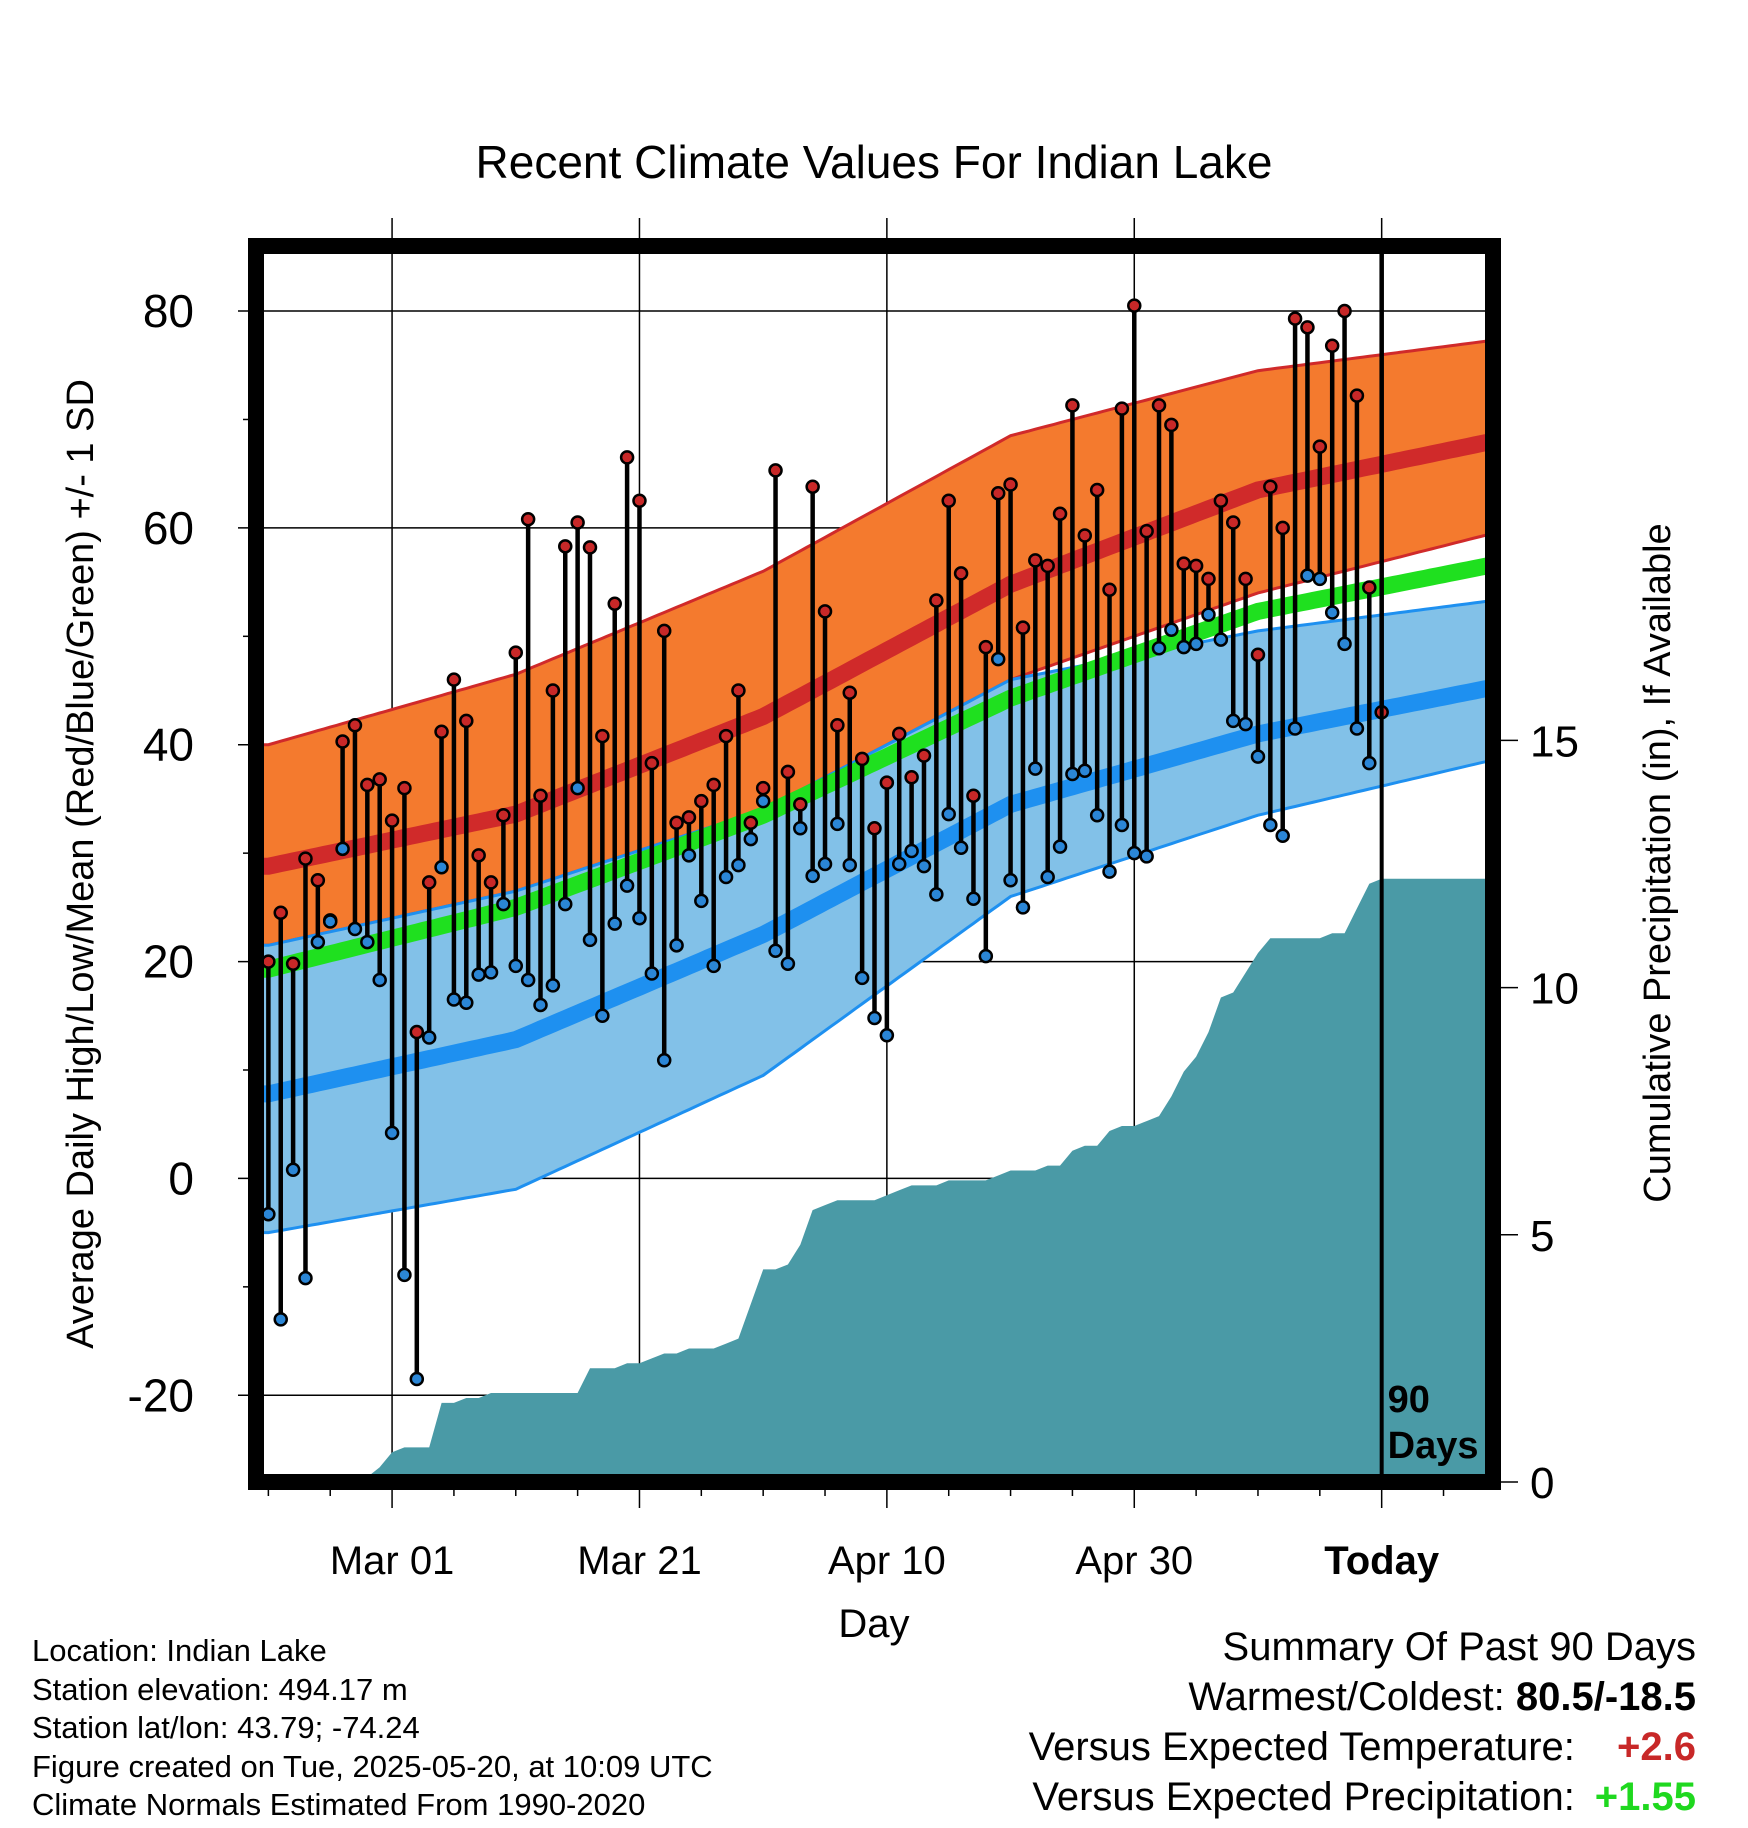 The height and width of the screenshot is (1828, 1748). Describe the element at coordinates (161, 1395) in the screenshot. I see `y-tick-label: -20` at that location.